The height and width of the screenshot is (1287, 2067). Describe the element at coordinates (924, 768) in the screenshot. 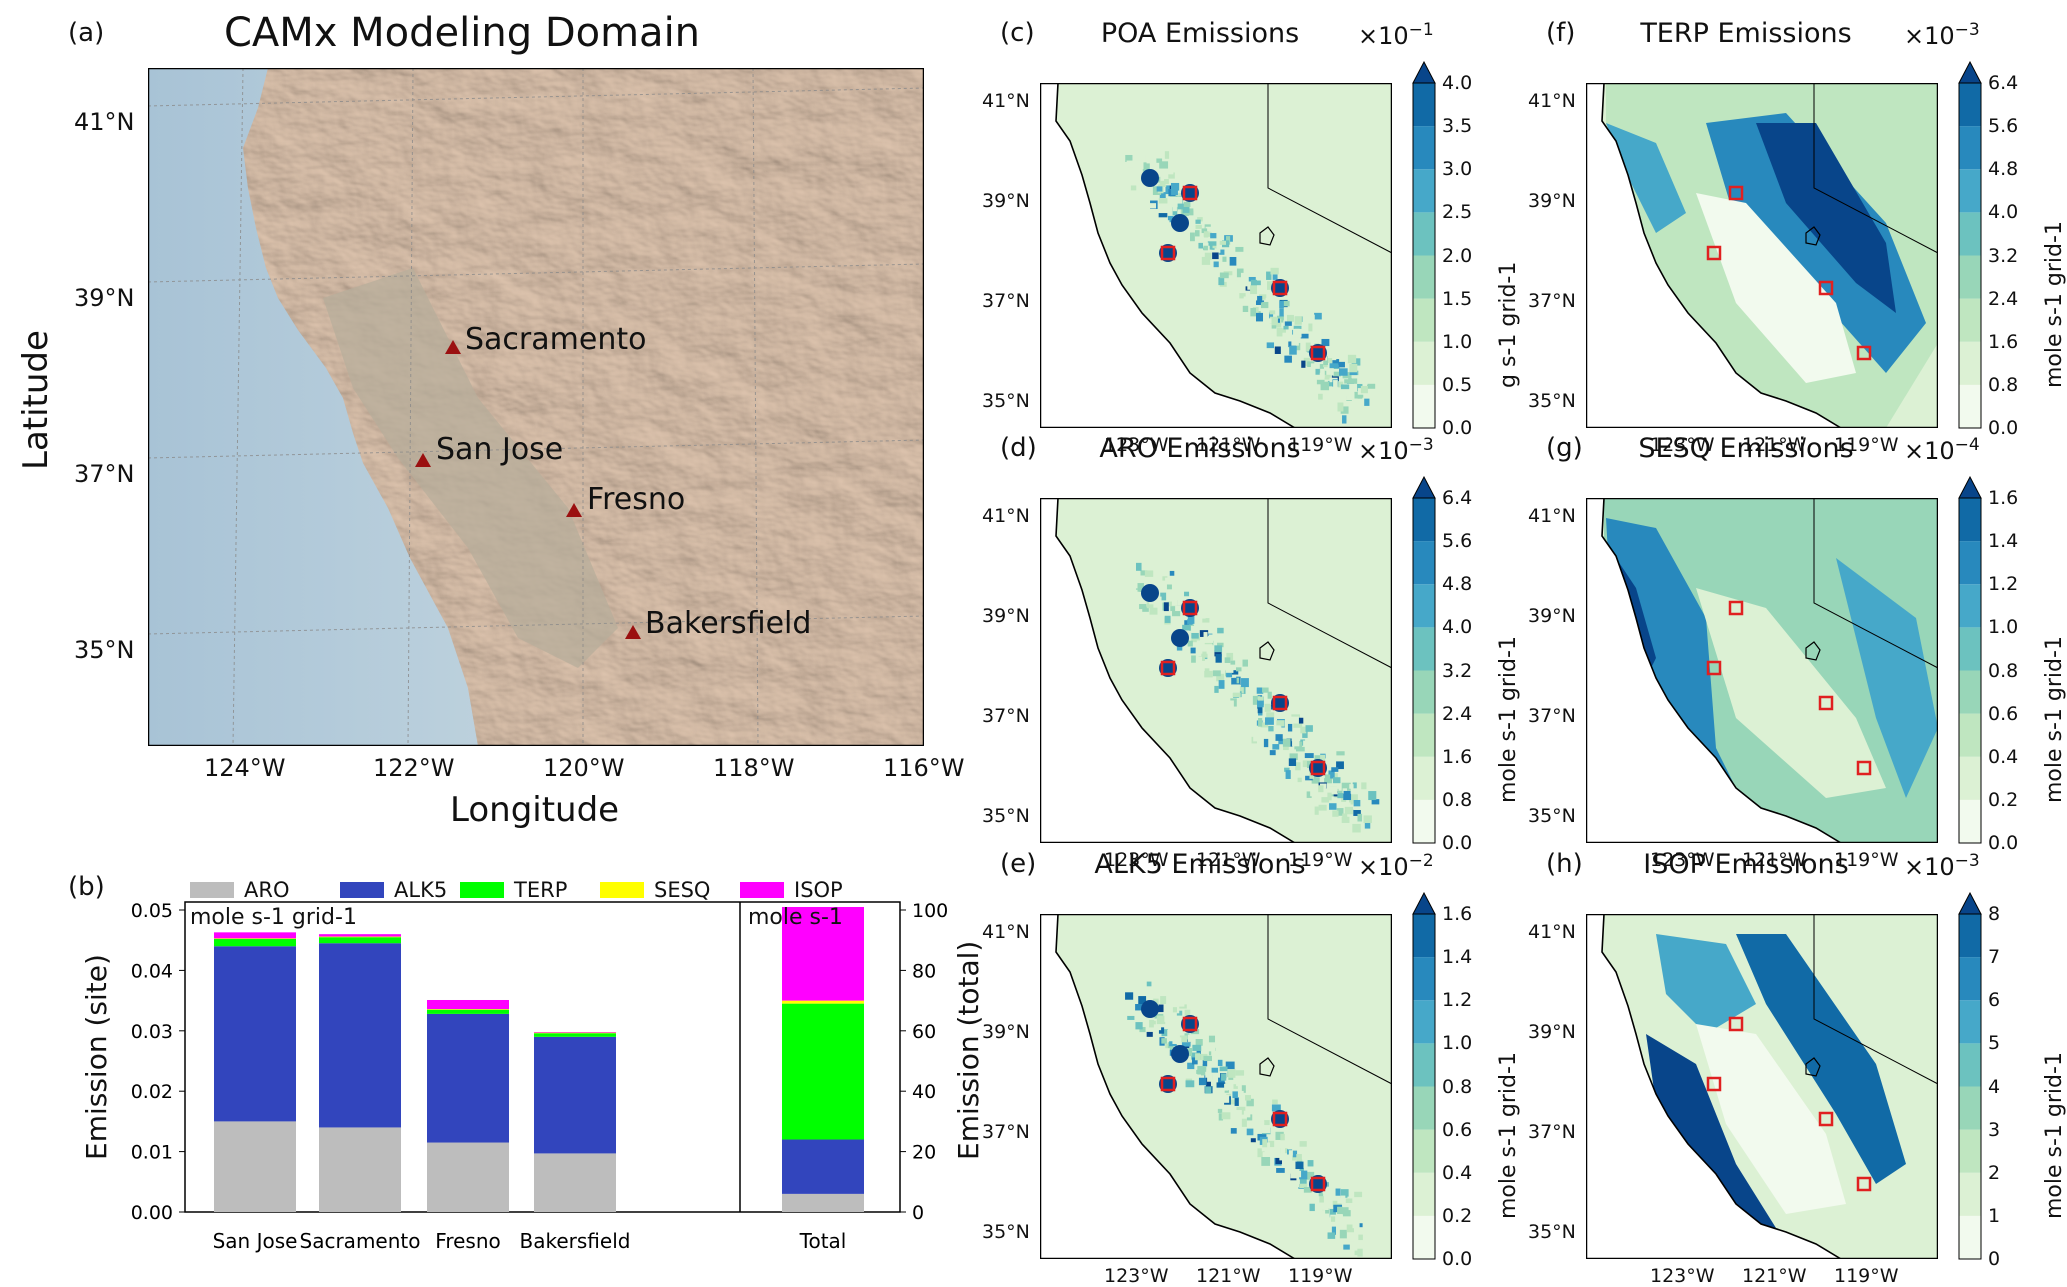

I see `lon-tick: 116°W` at that location.